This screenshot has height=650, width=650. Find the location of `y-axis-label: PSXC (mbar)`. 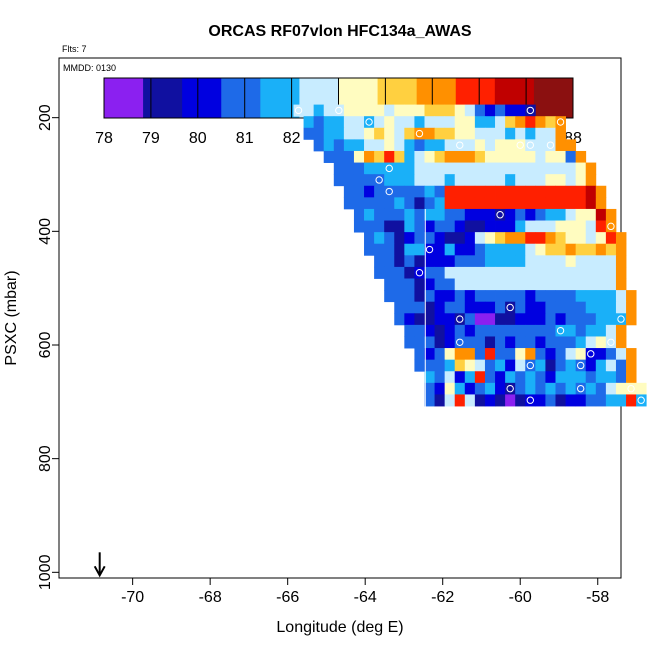

y-axis-label: PSXC (mbar) is located at coordinates (11, 317).